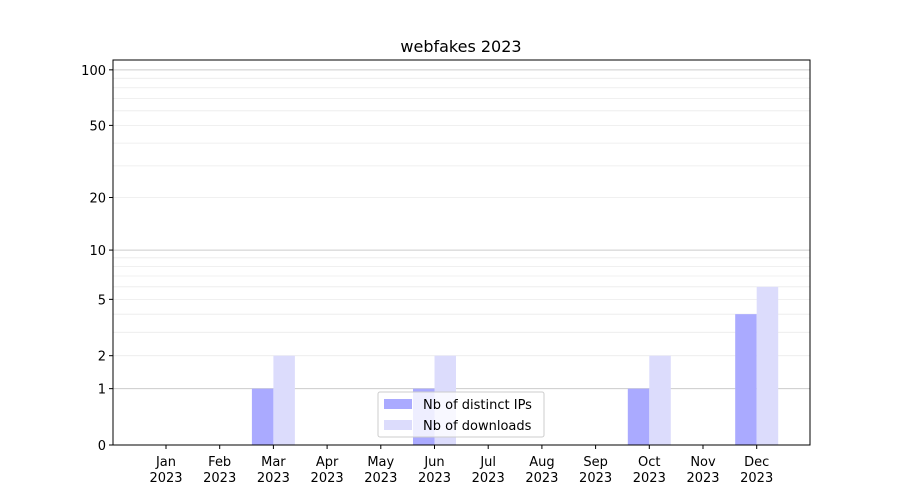  Describe the element at coordinates (541, 470) in the screenshot. I see `x-tick-label: Aug 2023` at that location.